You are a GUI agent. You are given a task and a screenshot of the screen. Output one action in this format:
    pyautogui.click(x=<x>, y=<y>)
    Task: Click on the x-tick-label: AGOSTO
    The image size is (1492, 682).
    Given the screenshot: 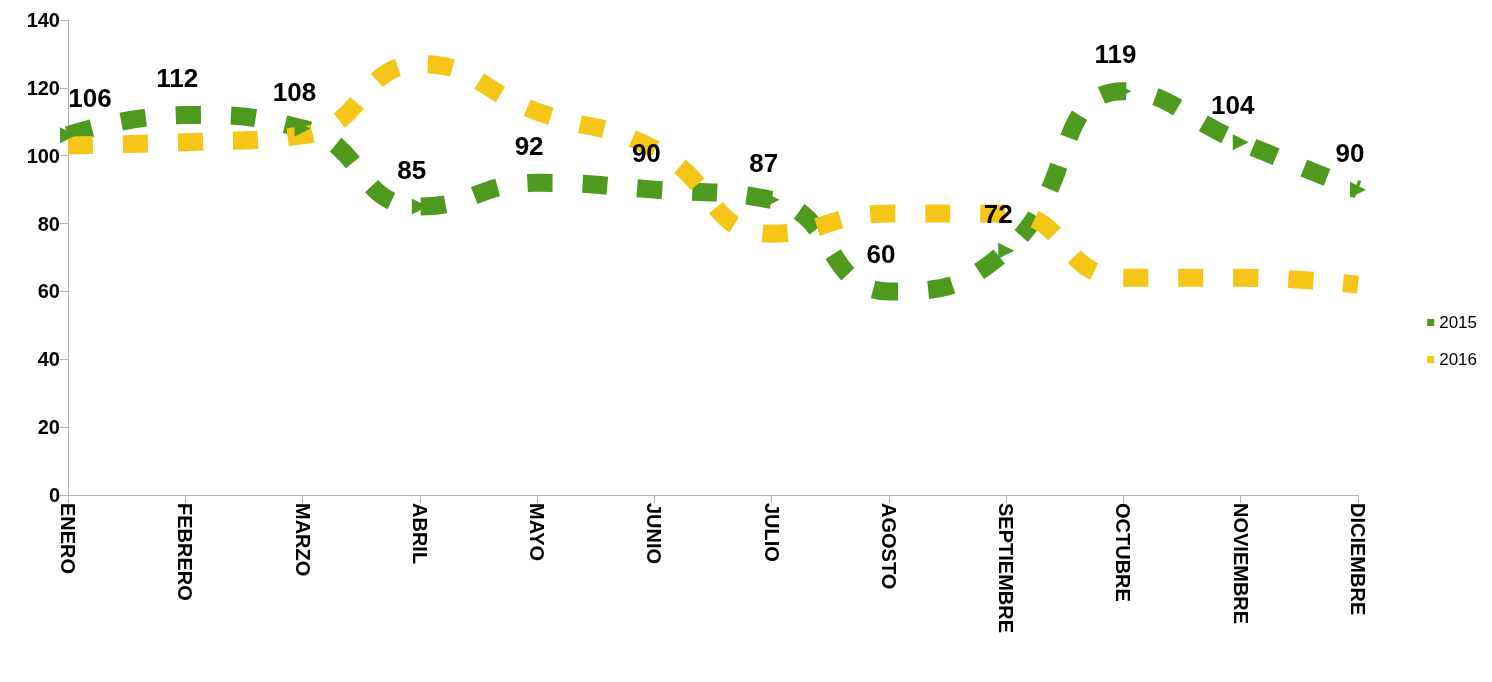 What is the action you would take?
    pyautogui.click(x=888, y=546)
    